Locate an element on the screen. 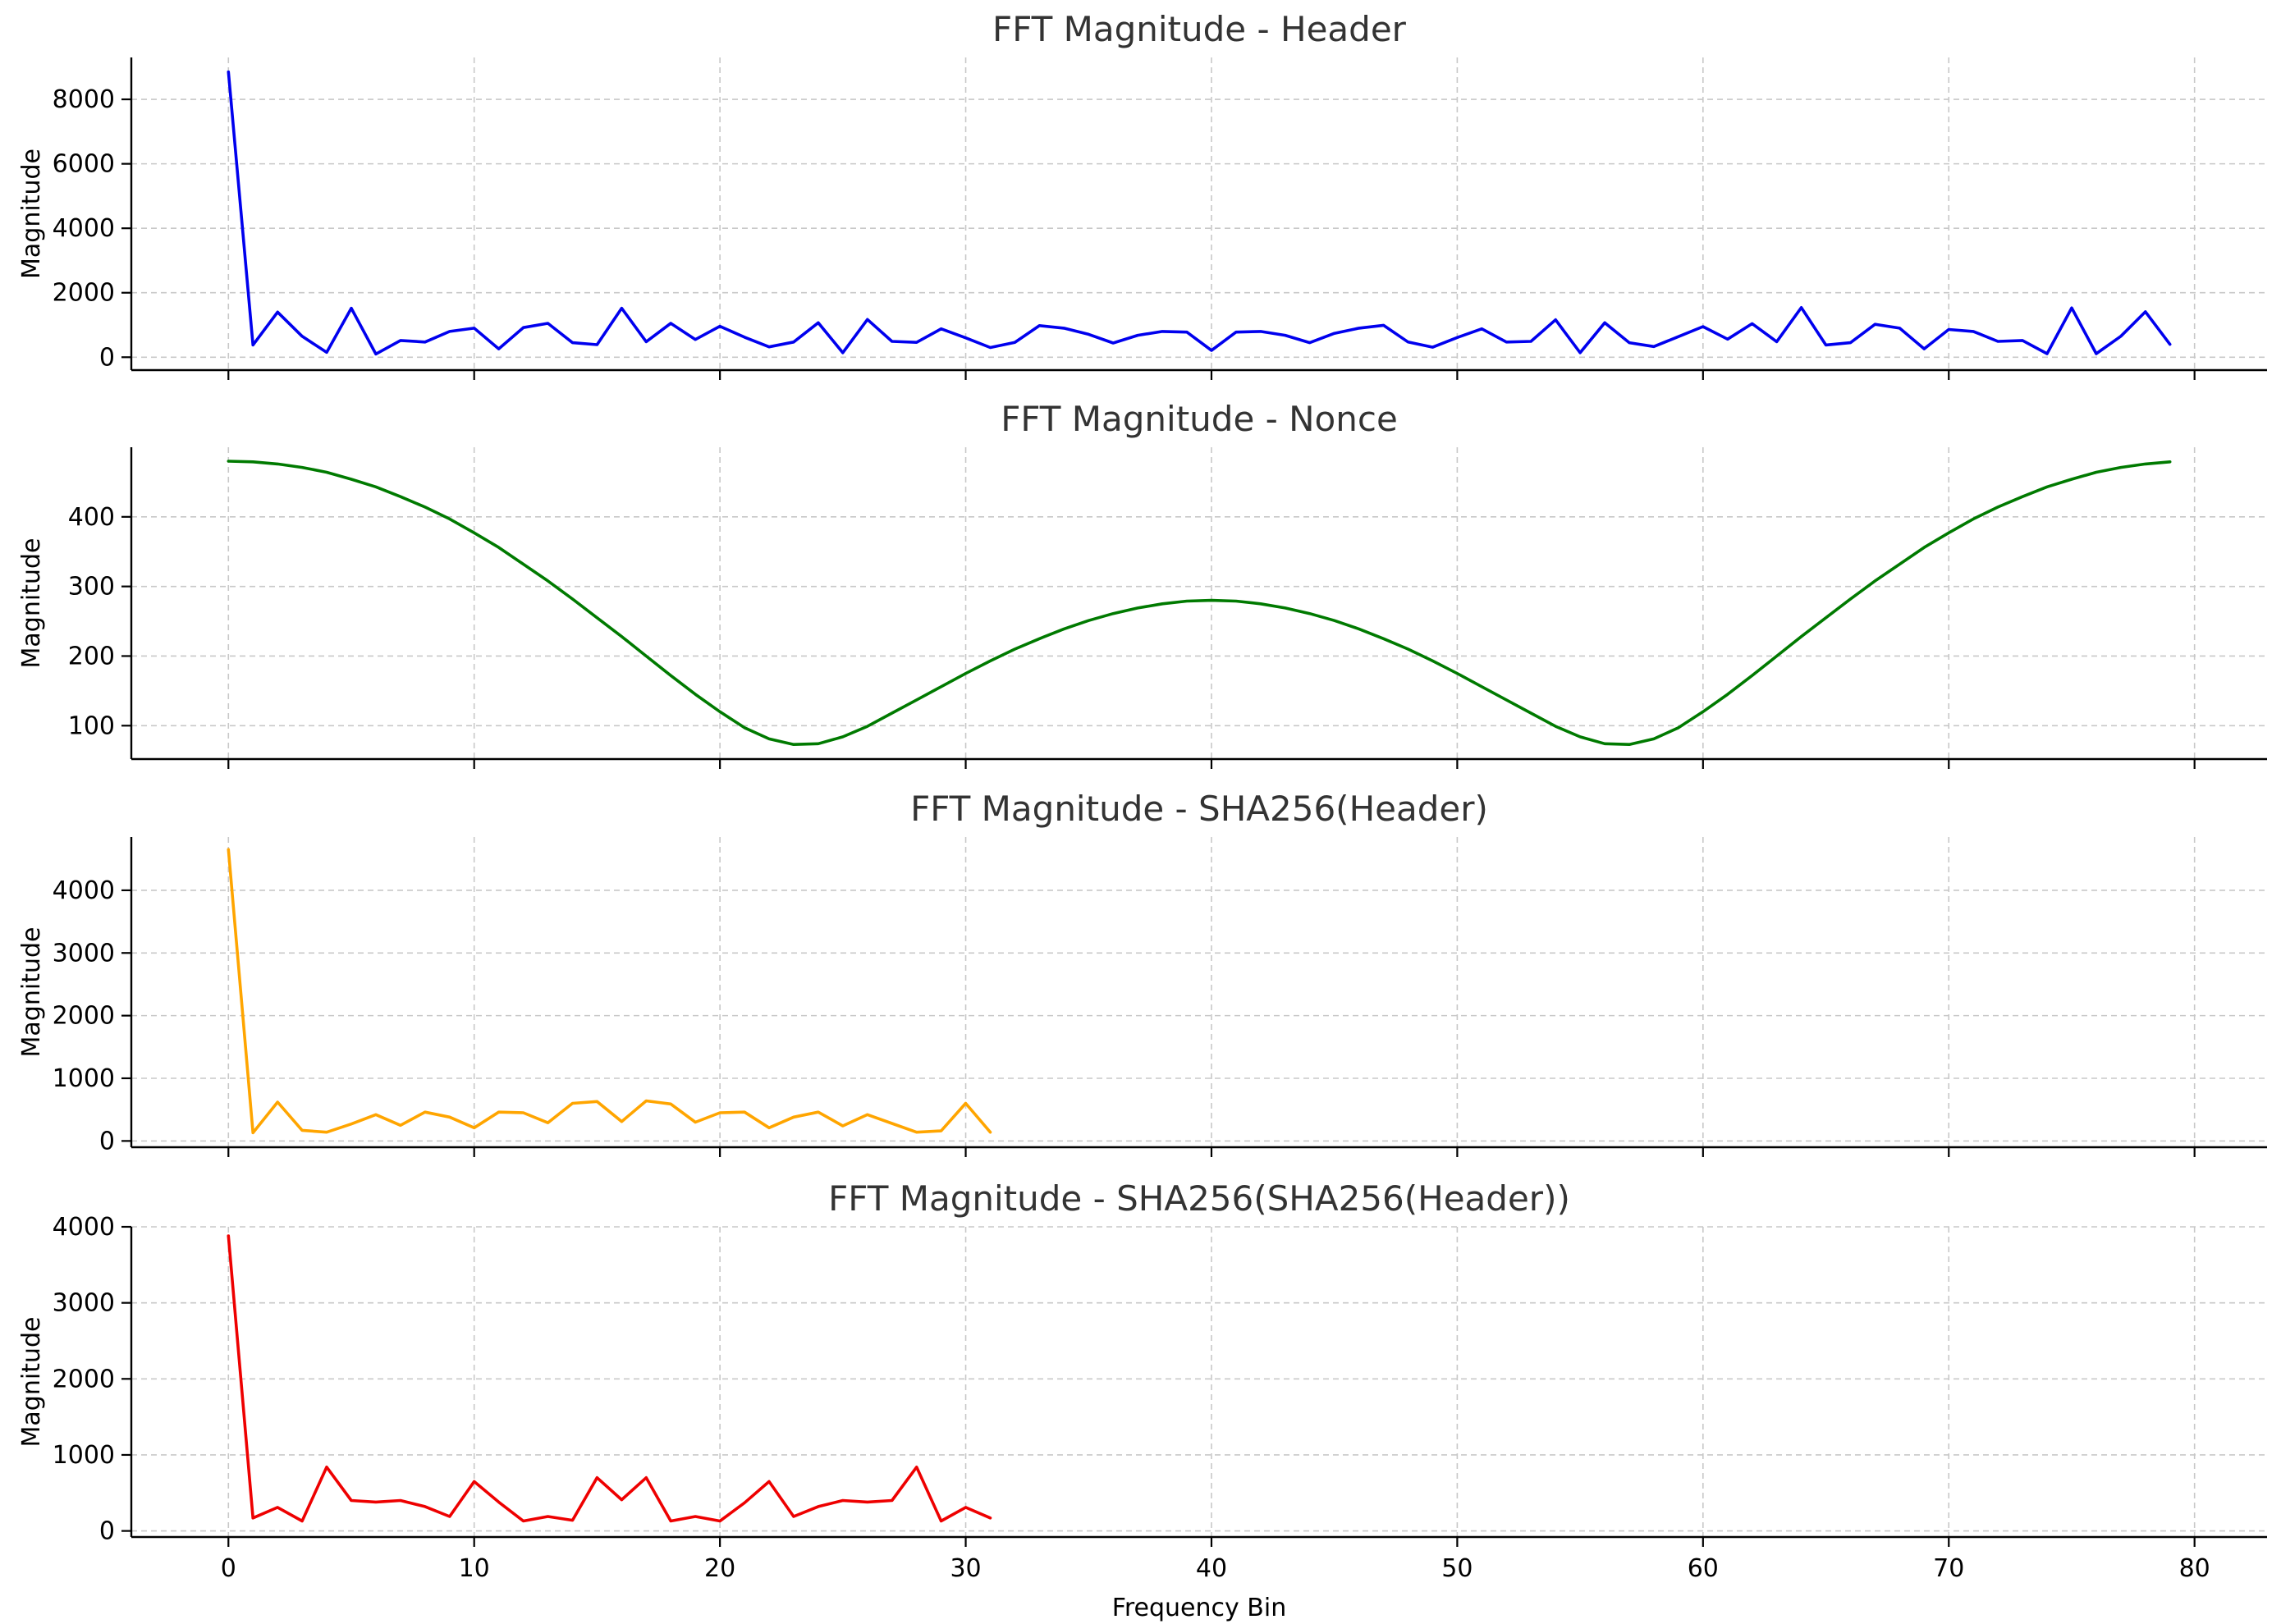 This screenshot has width=2281, height=1624. x-tick-label: 60 is located at coordinates (1703, 1568).